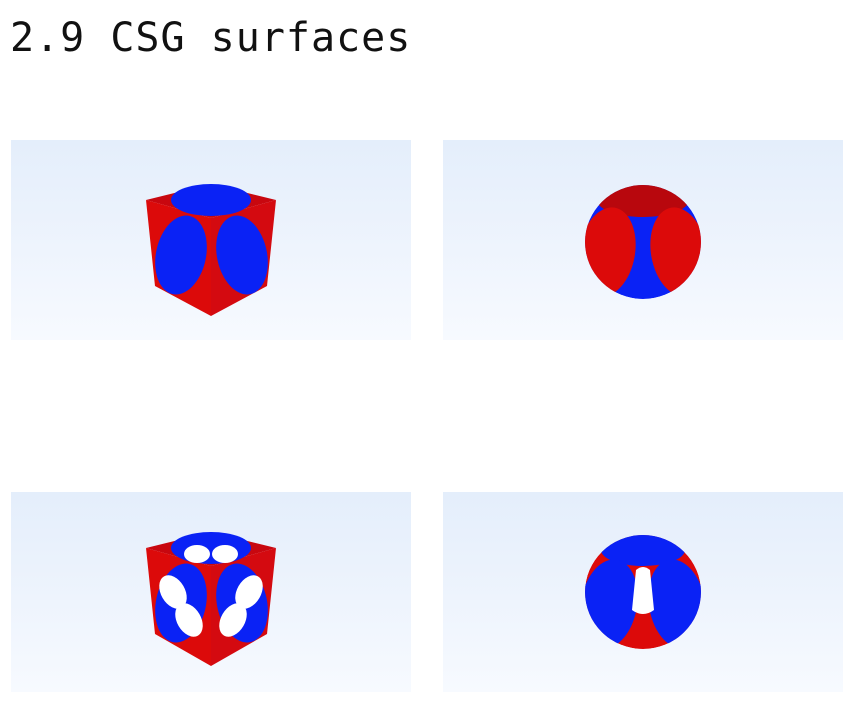 Image resolution: width=852 pixels, height=710 pixels. Describe the element at coordinates (211, 599) in the screenshot. I see `csg-cube-minus-cylinders-icon` at that location.